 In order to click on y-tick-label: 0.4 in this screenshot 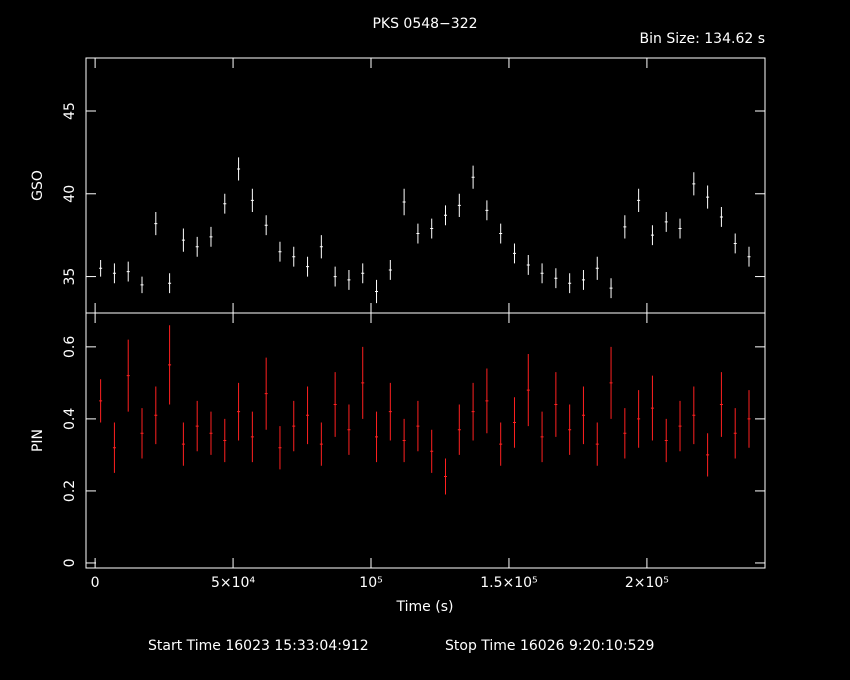, I will do `click(70, 419)`.